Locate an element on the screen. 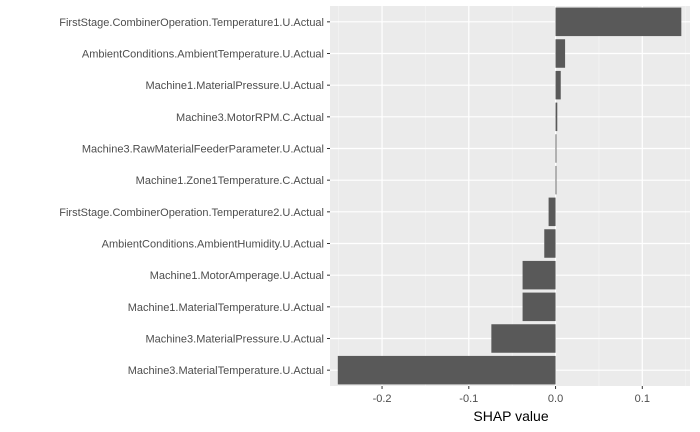 Image resolution: width=700 pixels, height=432 pixels. y-tick-label: Machine3.MotorRPM.C.Actual is located at coordinates (250, 118).